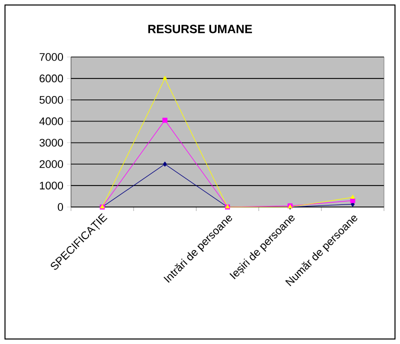 The width and height of the screenshot is (400, 344). I want to click on y-tick-label: 1000, so click(52, 186).